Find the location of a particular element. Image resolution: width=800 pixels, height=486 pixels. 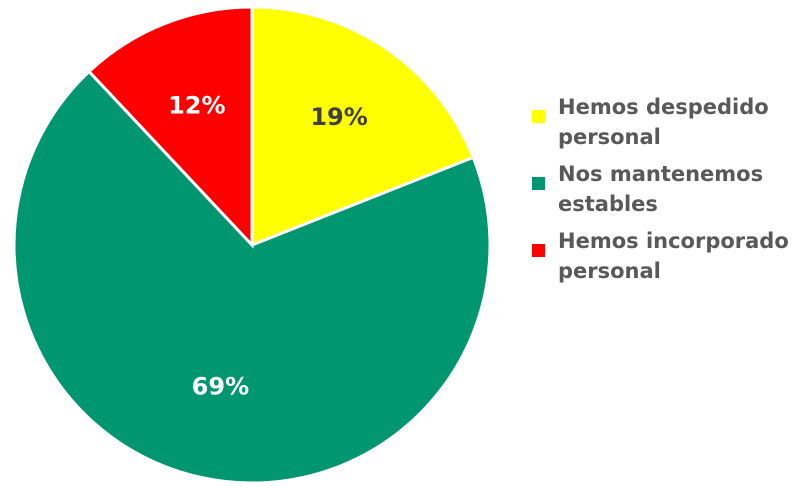

legend-label-3: Hemos incorporado personal is located at coordinates (673, 256).